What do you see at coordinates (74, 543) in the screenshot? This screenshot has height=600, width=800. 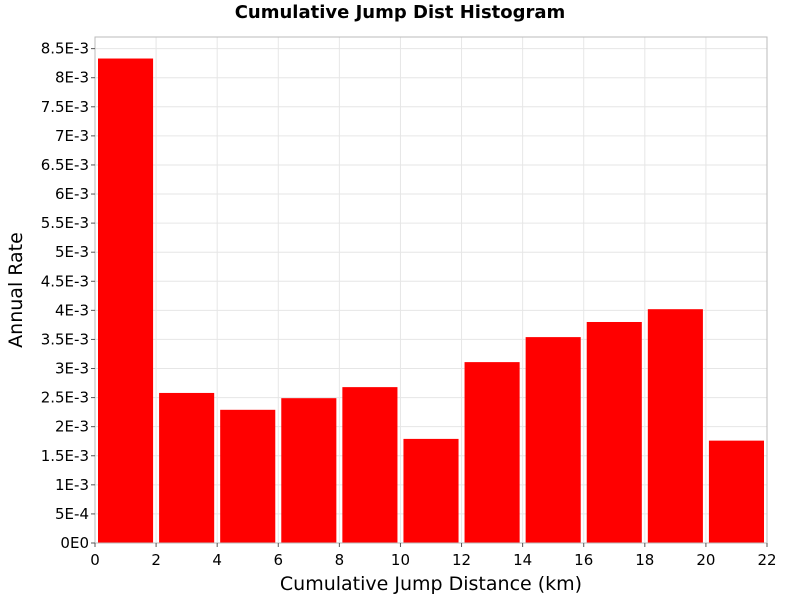 I see `y-tick-label: 0E0` at bounding box center [74, 543].